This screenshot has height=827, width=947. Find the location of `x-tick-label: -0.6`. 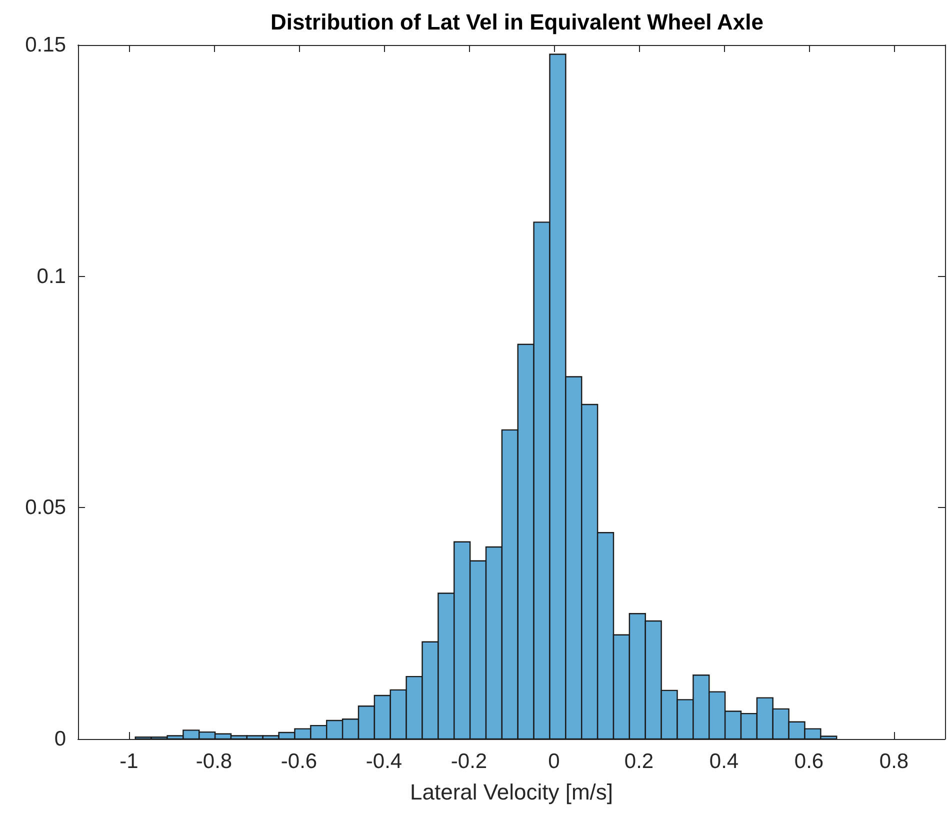

x-tick-label: -0.6 is located at coordinates (299, 761).